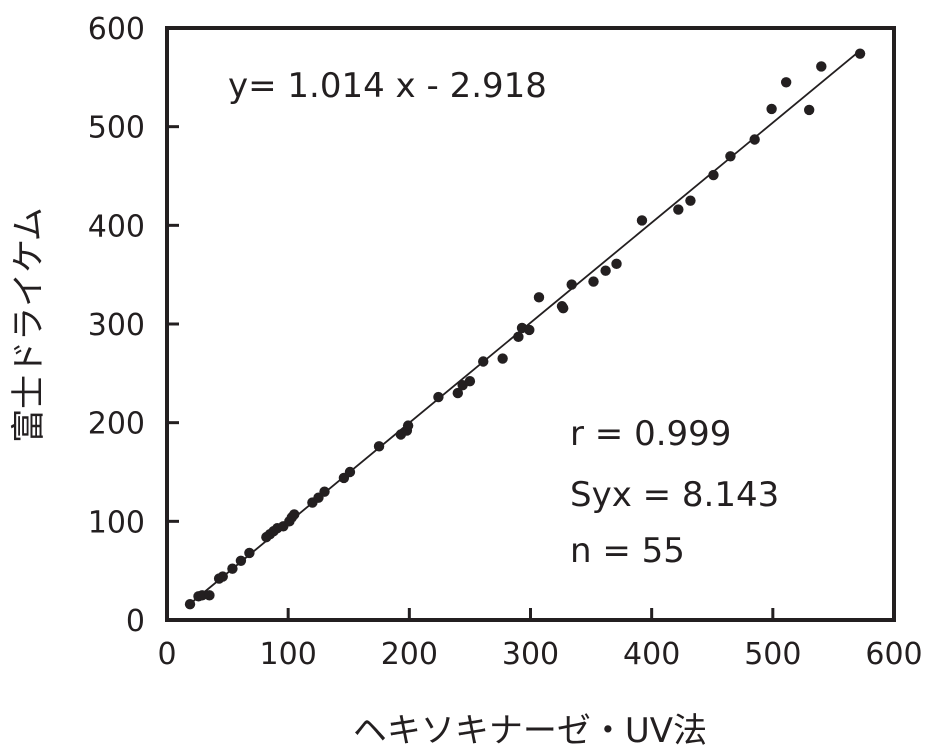 Image resolution: width=935 pixels, height=753 pixels. What do you see at coordinates (674, 495) in the screenshot?
I see `stat-syx: Syx = 8.143` at bounding box center [674, 495].